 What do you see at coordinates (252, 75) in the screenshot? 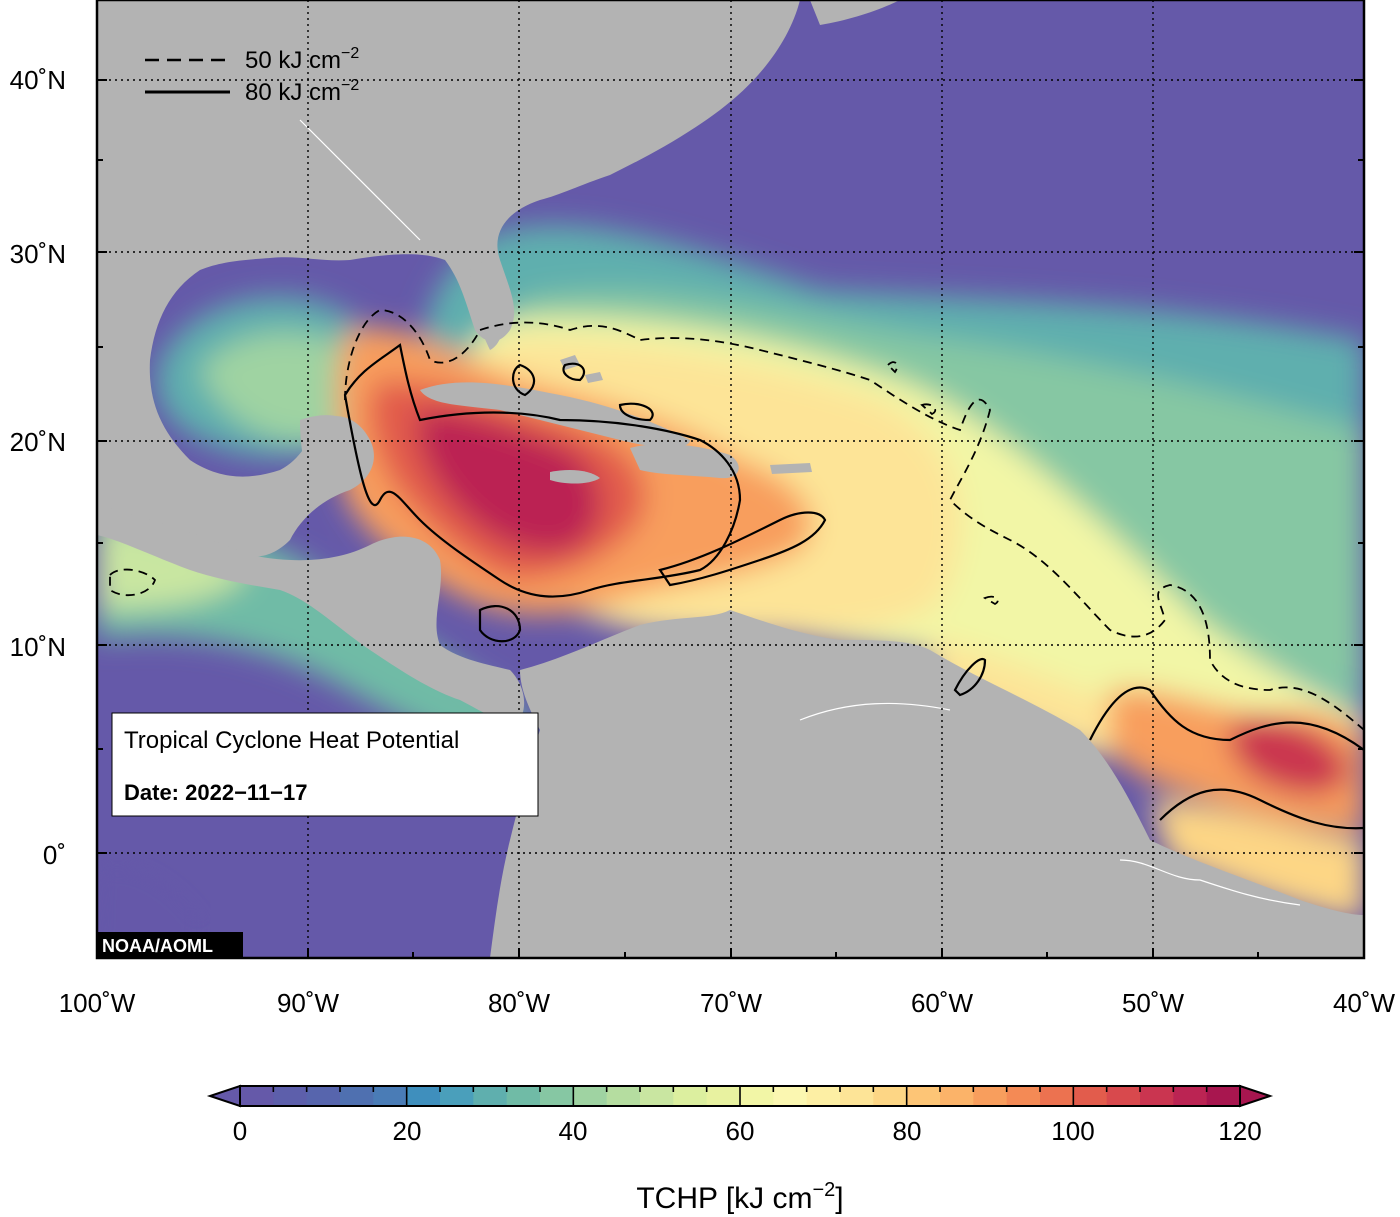
I see `contour-legend: 50 kJ cm−2 80 kJ cm−2` at bounding box center [252, 75].